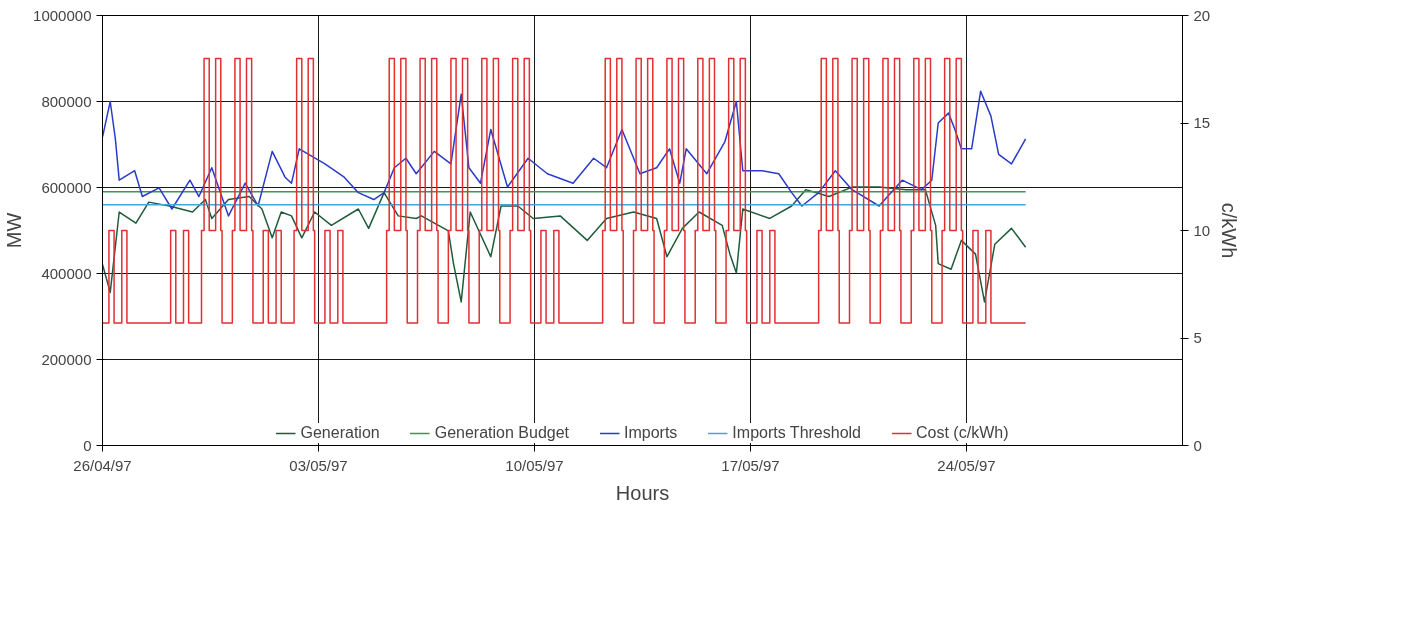 The width and height of the screenshot is (1413, 635). What do you see at coordinates (1229, 230) in the screenshot?
I see `y2-axis-title: c/kWh` at bounding box center [1229, 230].